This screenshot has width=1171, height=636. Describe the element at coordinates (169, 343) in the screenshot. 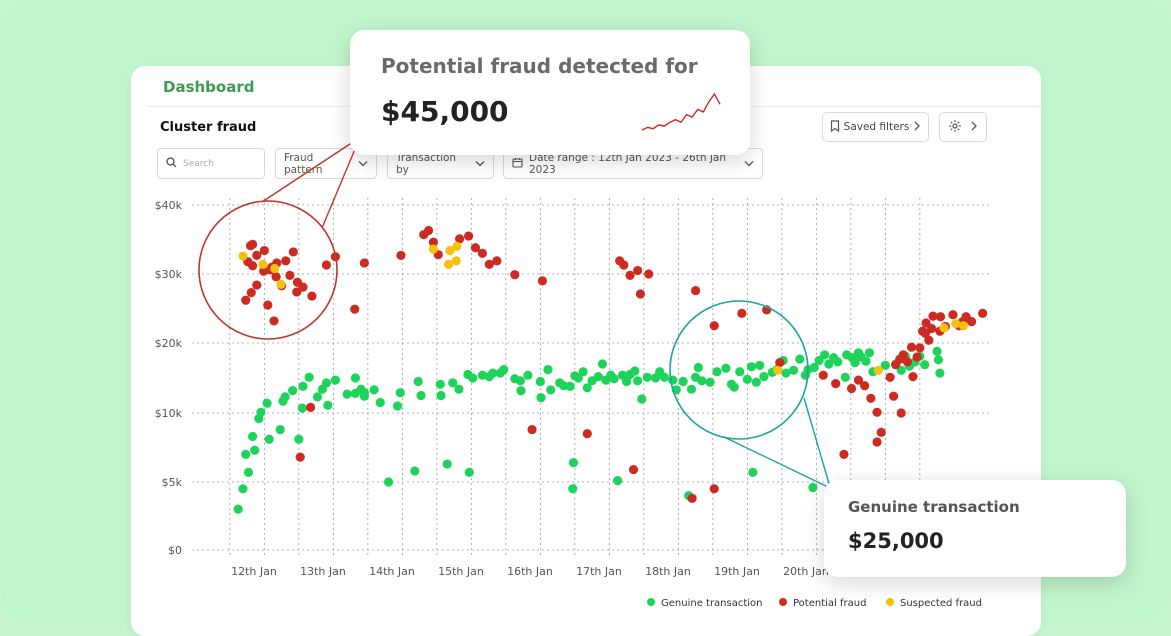

I see `y-tick-label: $20k` at that location.